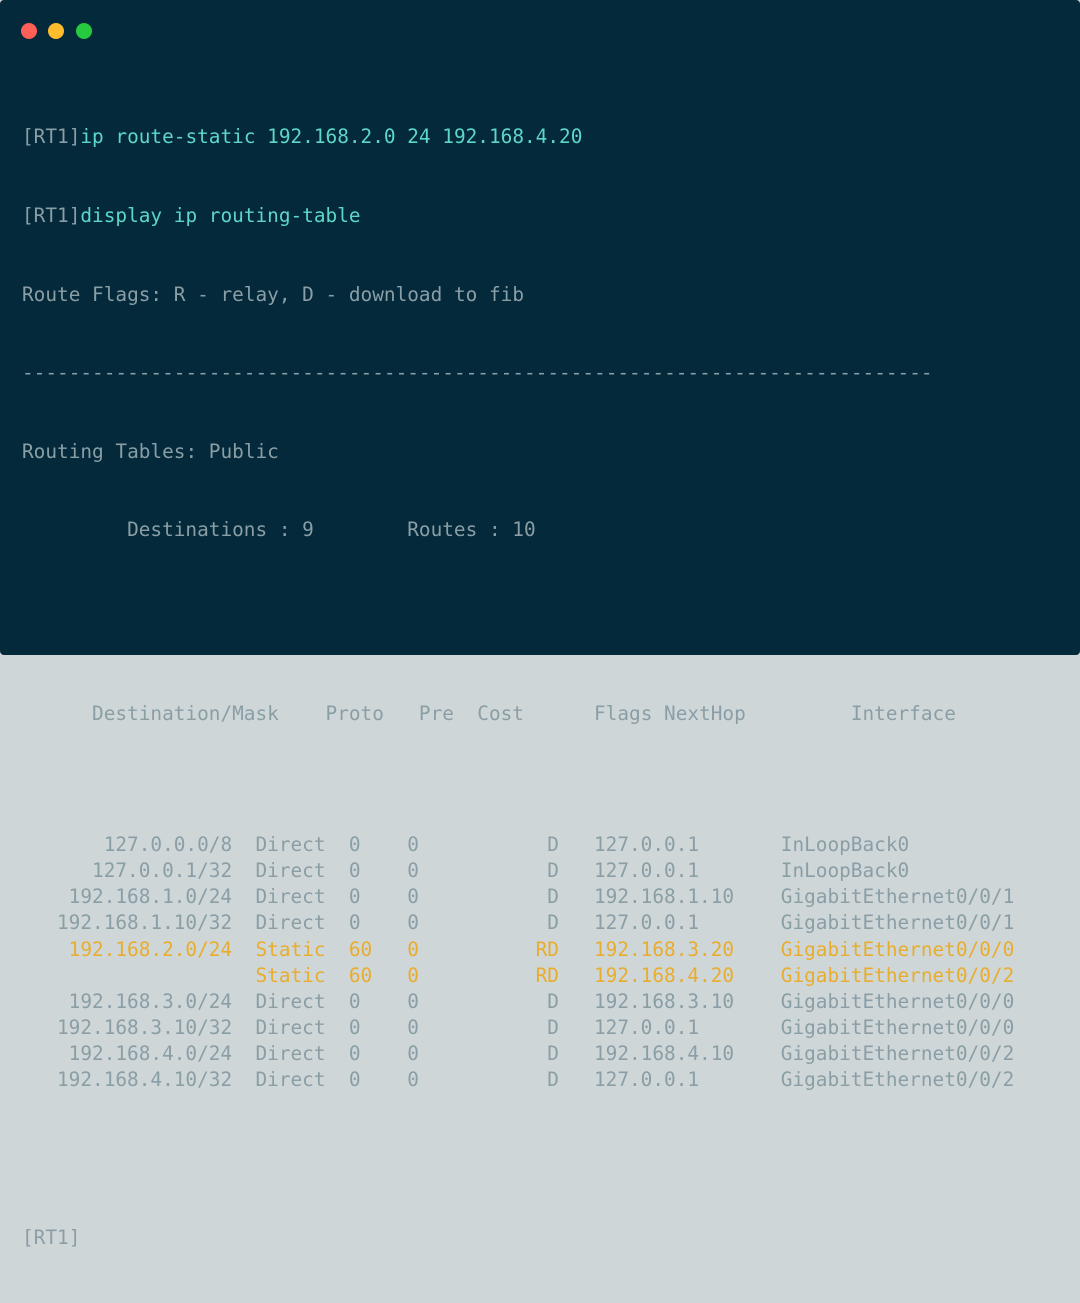 Image resolution: width=1080 pixels, height=1303 pixels. Describe the element at coordinates (150, 949) in the screenshot. I see `cell-destination: 192.168.2.0/24` at that location.